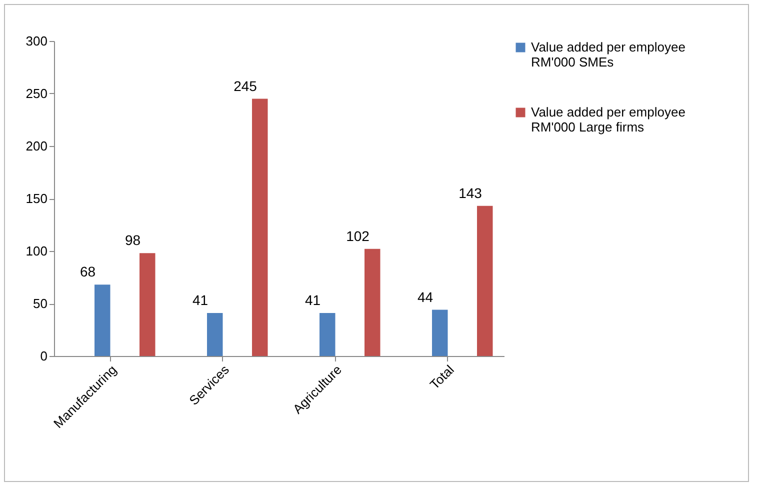 The image size is (757, 489). I want to click on y-tick-label: 0, so click(44, 356).